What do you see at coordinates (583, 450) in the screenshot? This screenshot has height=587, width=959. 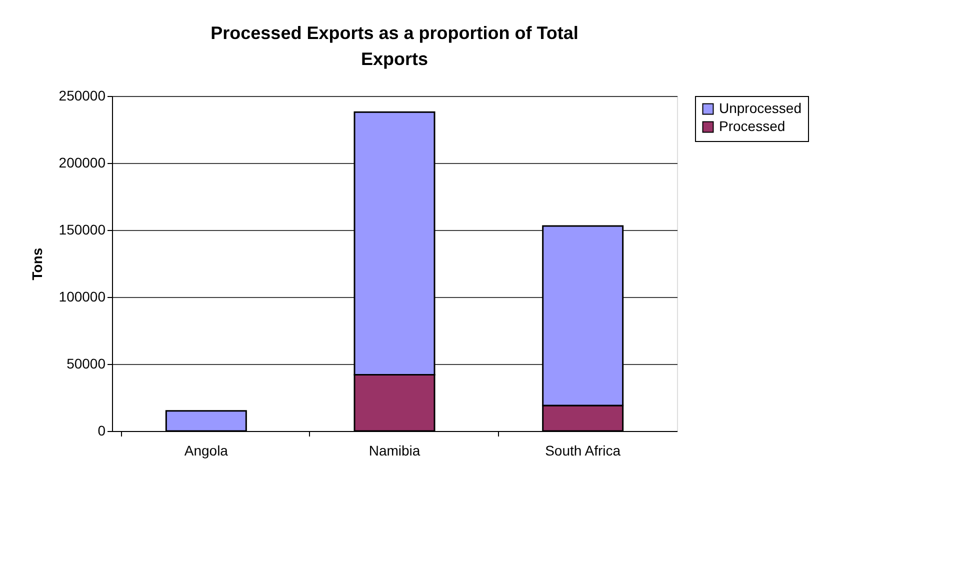 I see `x-tick-label: South Africa` at bounding box center [583, 450].